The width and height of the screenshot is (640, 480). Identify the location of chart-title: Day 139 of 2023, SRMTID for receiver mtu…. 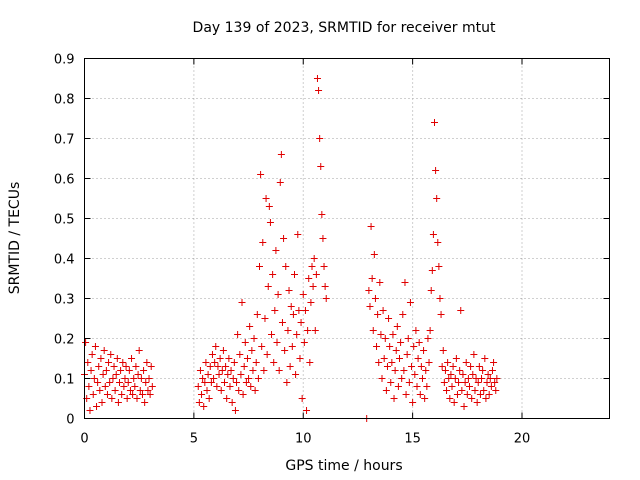
(344, 28).